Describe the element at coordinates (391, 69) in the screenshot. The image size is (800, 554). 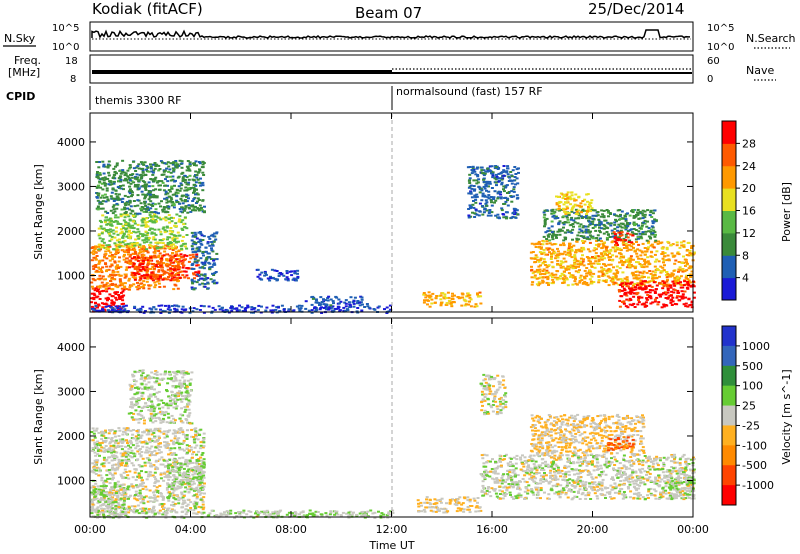
I see `freq-frame` at that location.